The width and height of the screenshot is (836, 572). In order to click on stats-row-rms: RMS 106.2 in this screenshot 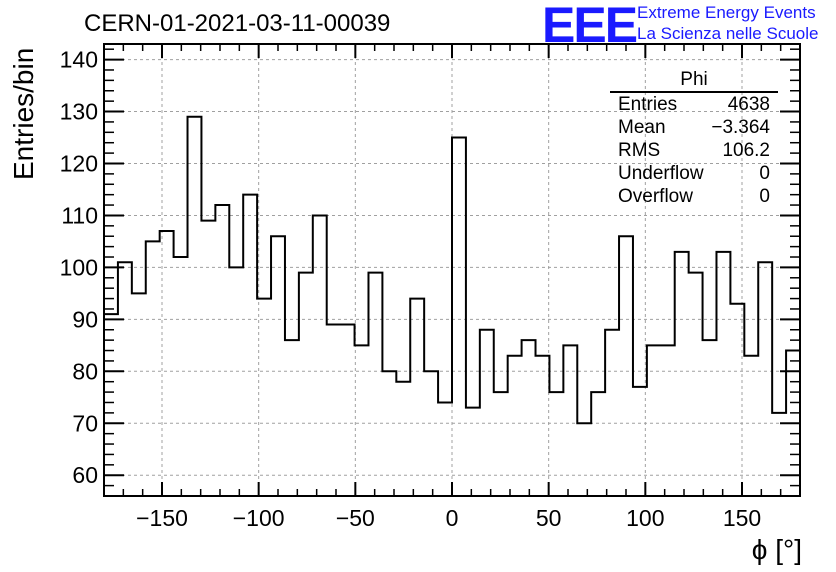, I will do `click(694, 150)`.